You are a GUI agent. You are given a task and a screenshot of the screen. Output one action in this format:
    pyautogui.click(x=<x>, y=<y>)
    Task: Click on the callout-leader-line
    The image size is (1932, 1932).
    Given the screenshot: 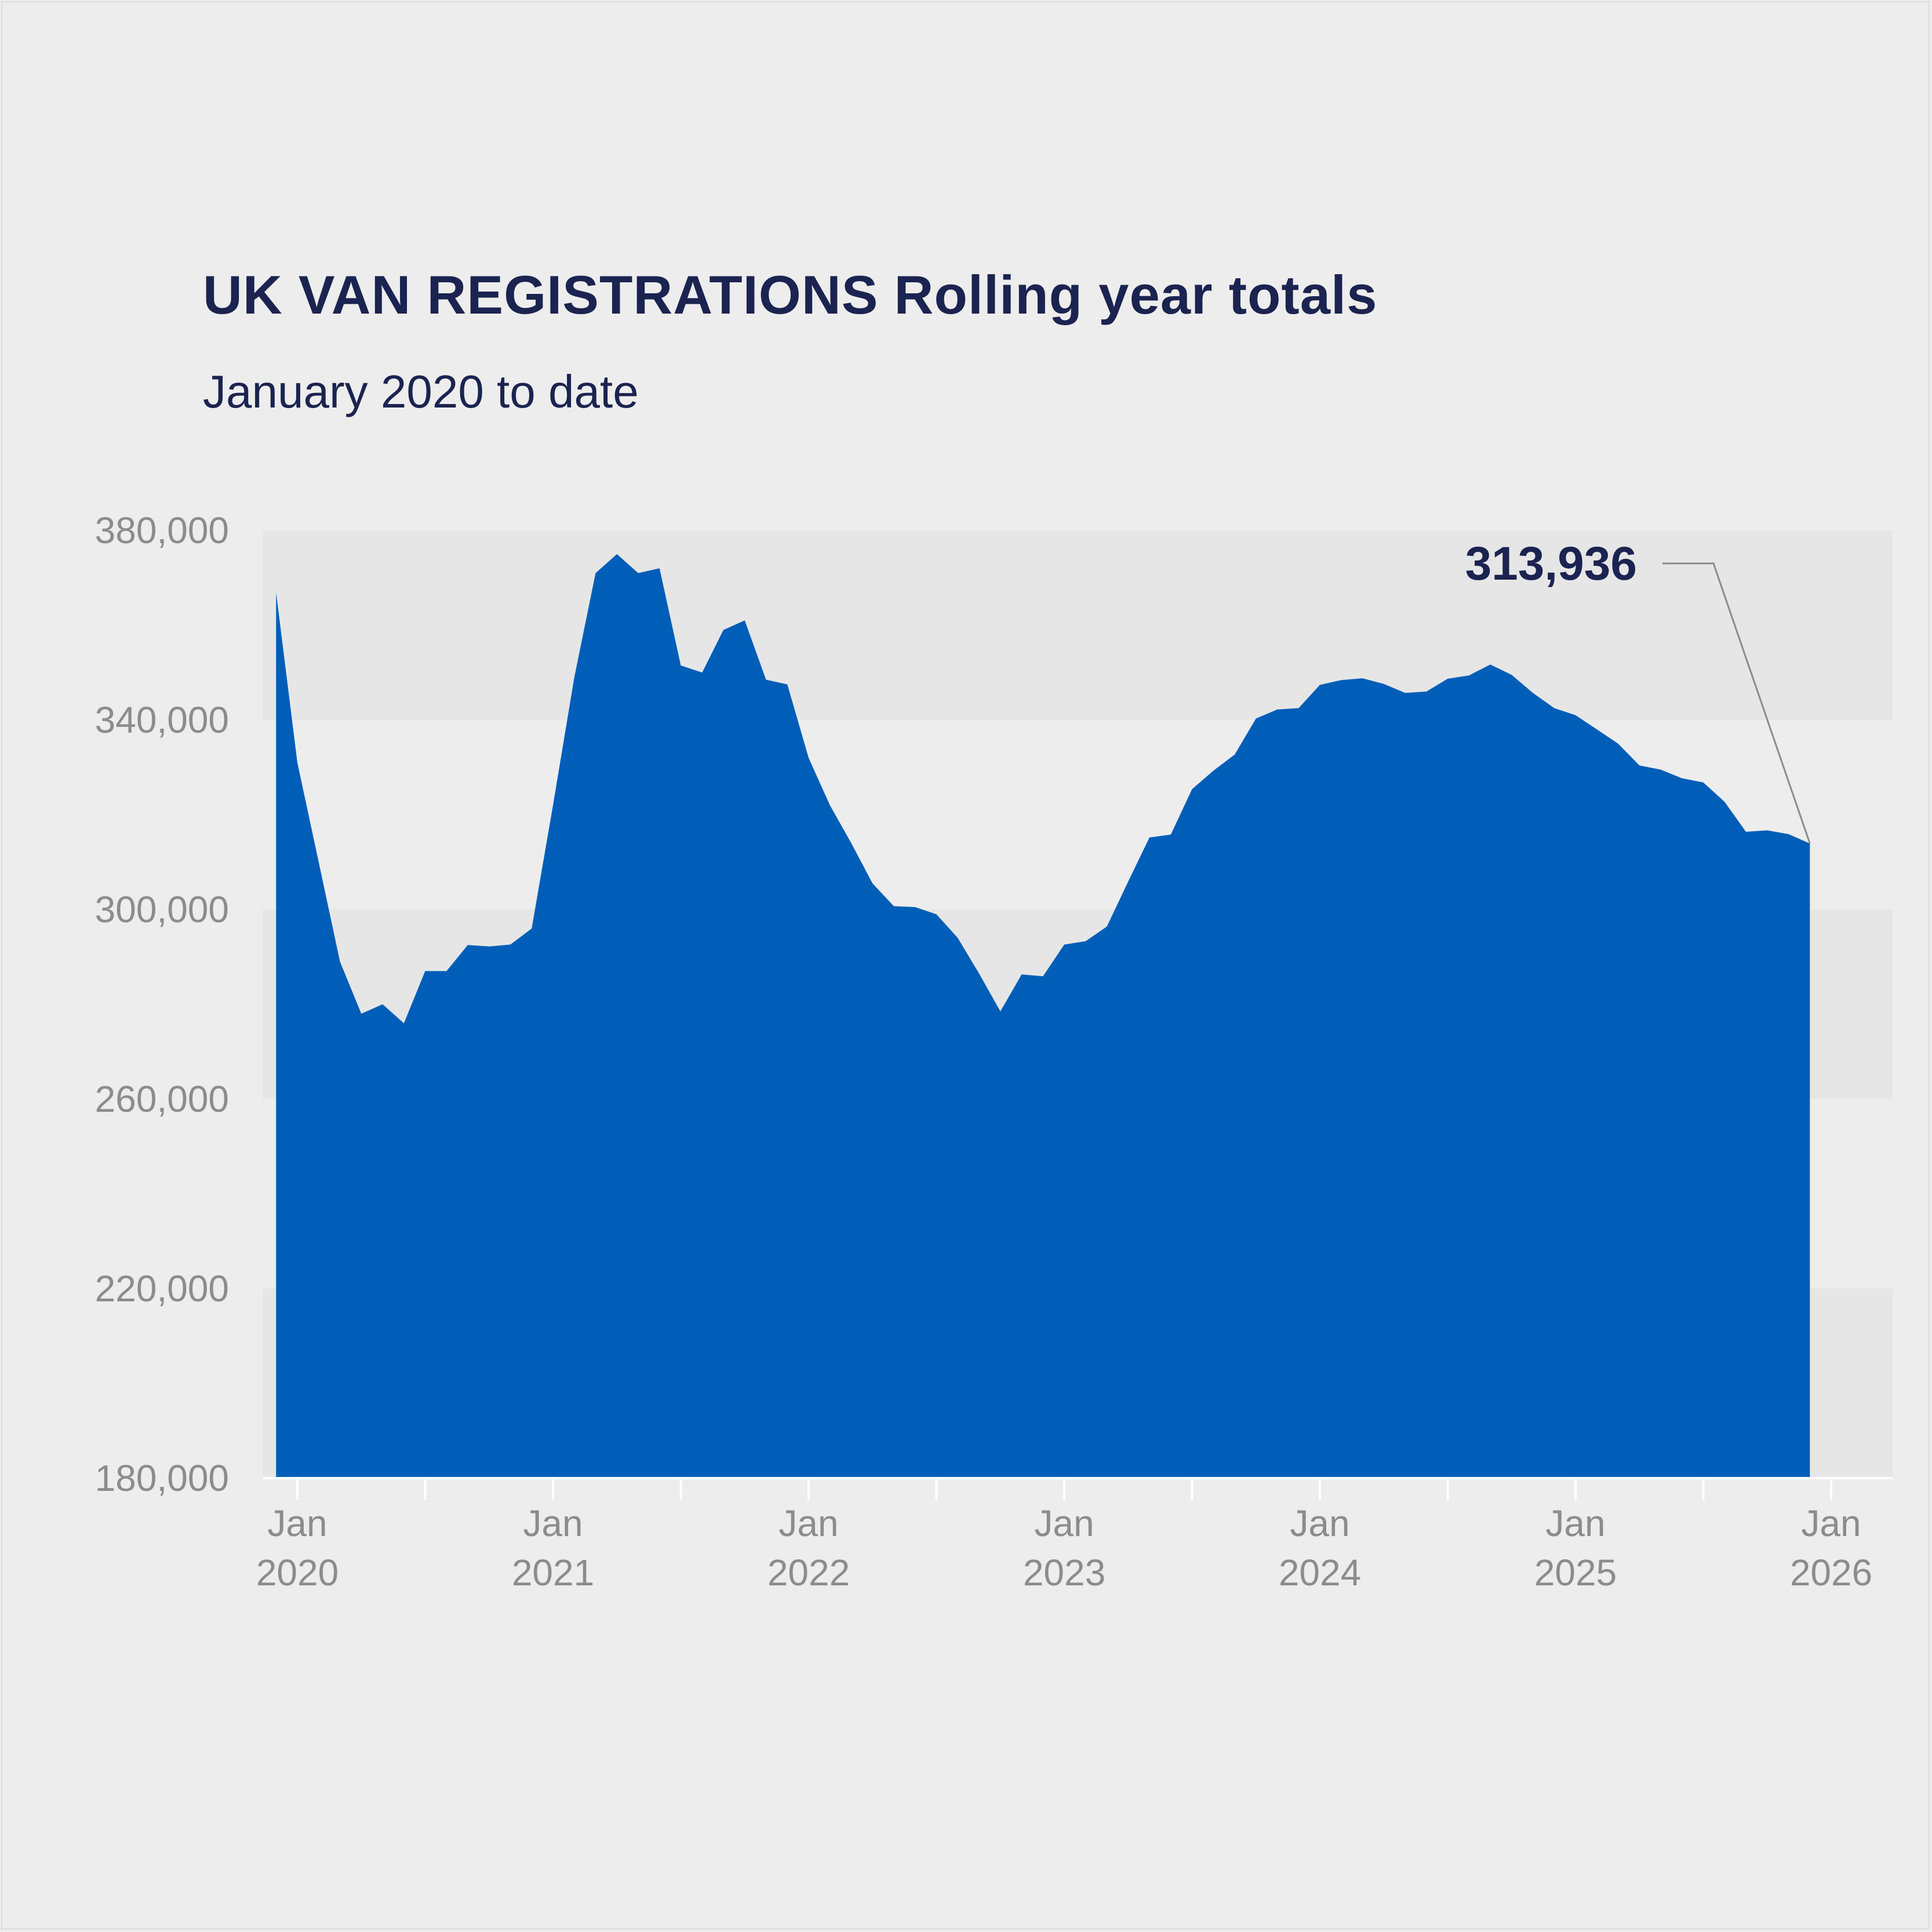 What is the action you would take?
    pyautogui.click(x=1736, y=703)
    